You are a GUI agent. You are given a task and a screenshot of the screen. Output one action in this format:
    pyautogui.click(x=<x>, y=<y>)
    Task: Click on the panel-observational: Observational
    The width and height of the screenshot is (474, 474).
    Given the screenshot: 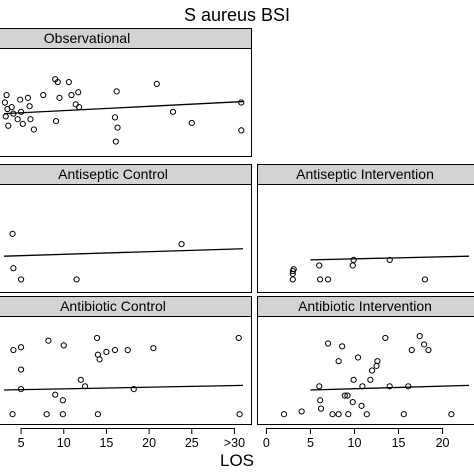 What is the action you would take?
    pyautogui.click(x=126, y=92)
    